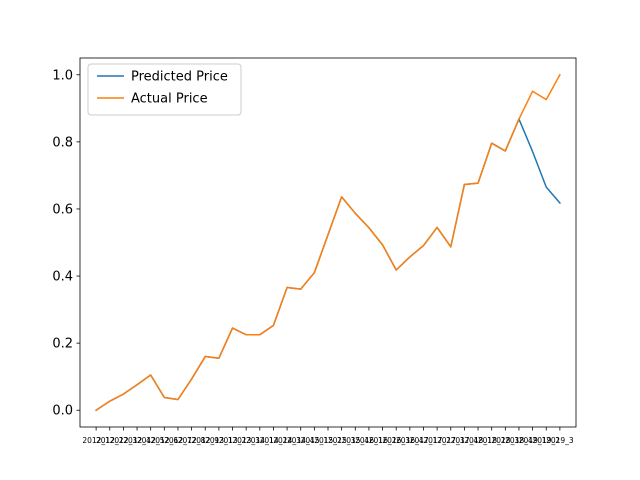 The image size is (640, 480). I want to click on y-tick-label: 1.0, so click(62, 75).